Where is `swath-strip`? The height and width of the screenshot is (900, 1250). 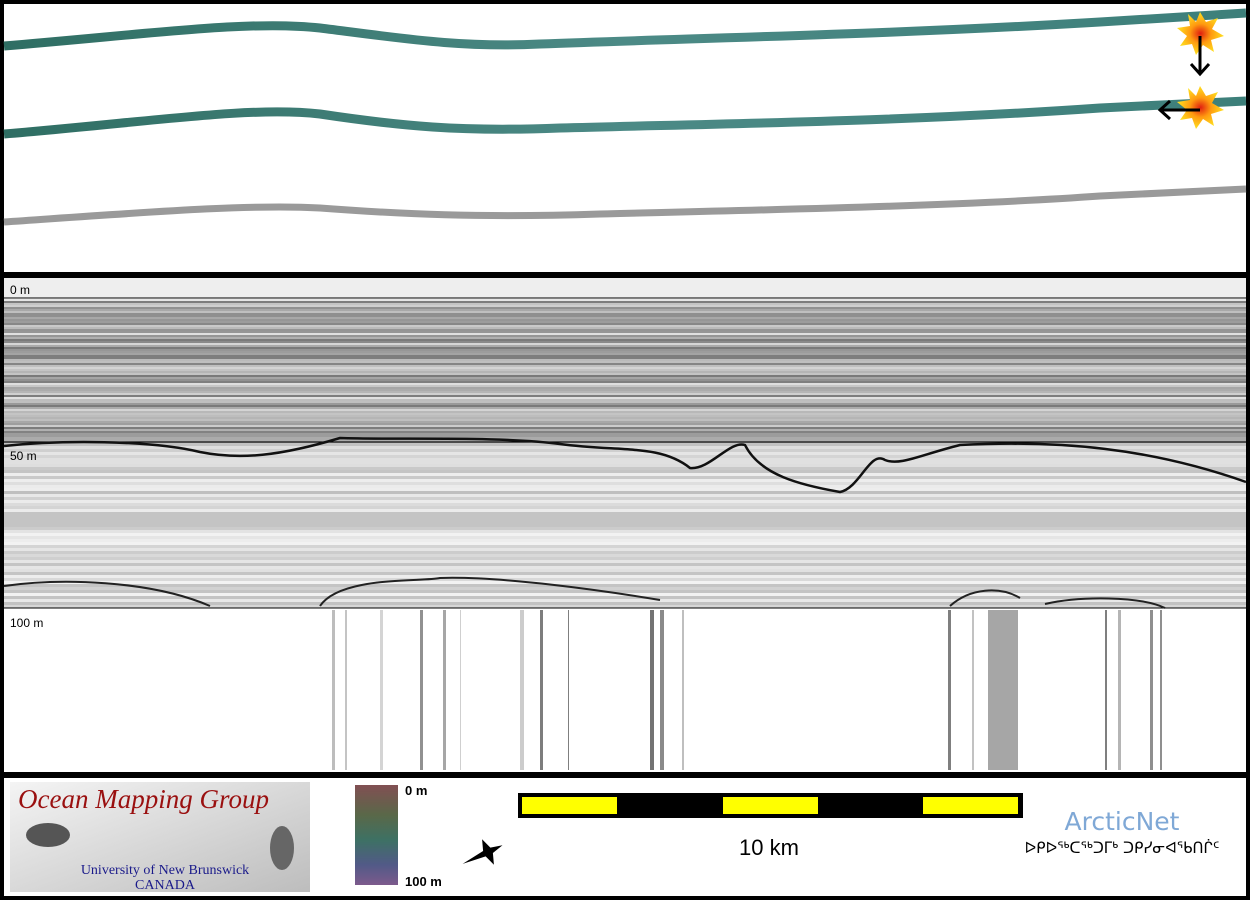 swath-strip is located at coordinates (625, 117).